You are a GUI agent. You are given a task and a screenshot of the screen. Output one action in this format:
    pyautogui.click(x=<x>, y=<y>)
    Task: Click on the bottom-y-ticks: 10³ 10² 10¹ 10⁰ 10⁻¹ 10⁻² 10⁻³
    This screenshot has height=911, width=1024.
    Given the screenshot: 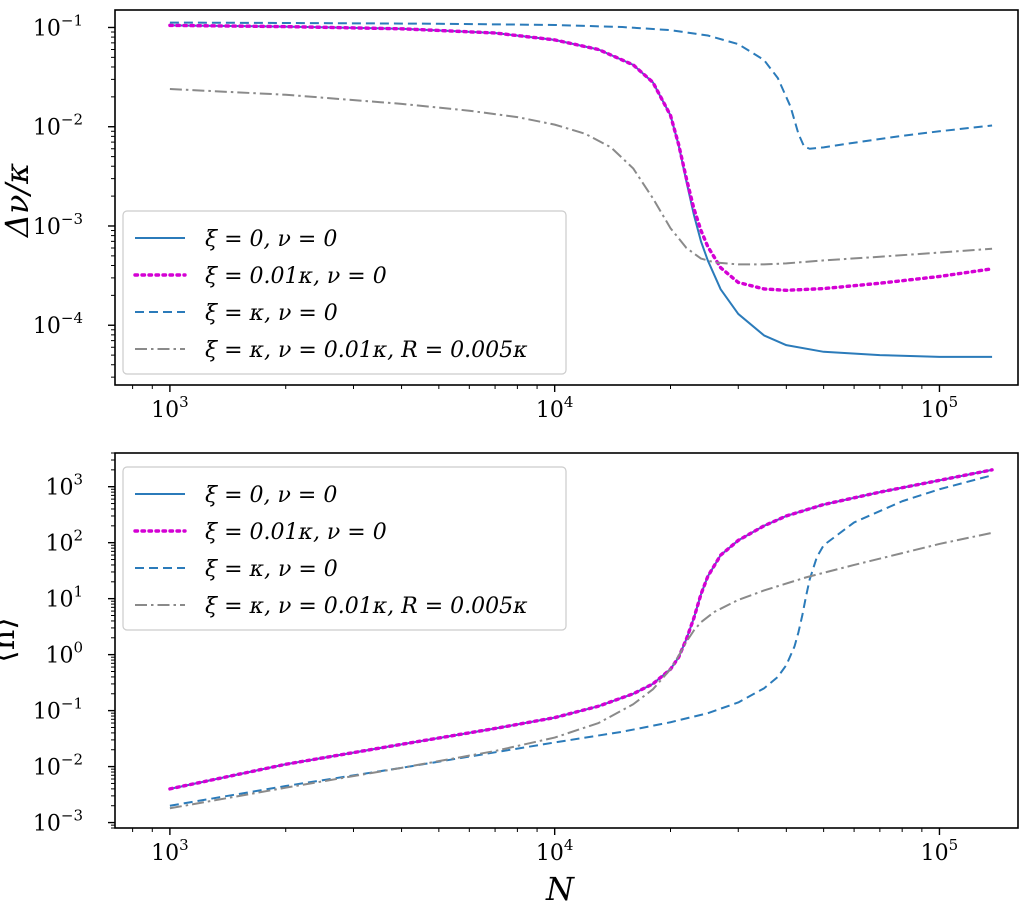 What is the action you would take?
    pyautogui.click(x=74, y=644)
    